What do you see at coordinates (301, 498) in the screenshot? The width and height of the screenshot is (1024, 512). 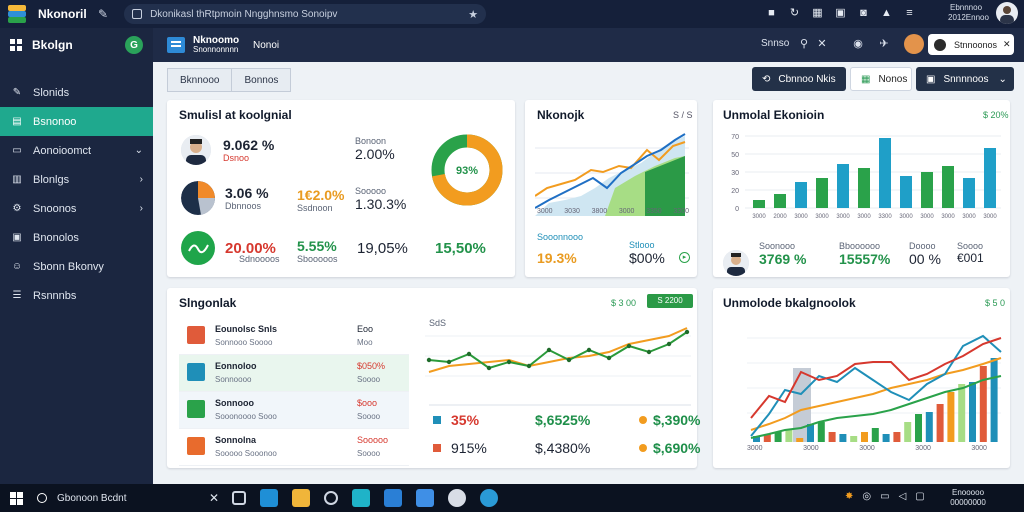 I see `folder-icon` at bounding box center [301, 498].